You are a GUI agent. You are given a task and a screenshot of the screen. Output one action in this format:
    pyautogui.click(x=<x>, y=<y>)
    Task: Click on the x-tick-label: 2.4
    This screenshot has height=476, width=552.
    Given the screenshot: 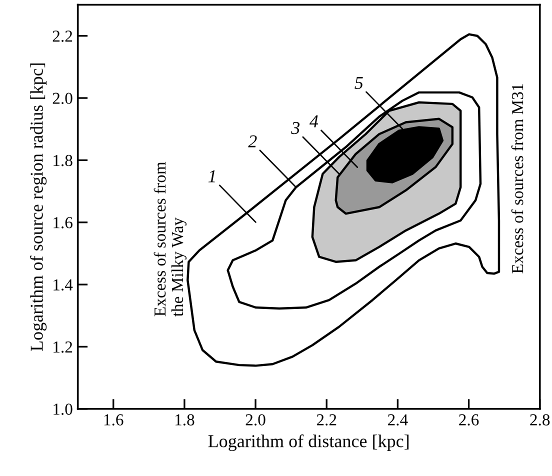 What is the action you would take?
    pyautogui.click(x=398, y=420)
    